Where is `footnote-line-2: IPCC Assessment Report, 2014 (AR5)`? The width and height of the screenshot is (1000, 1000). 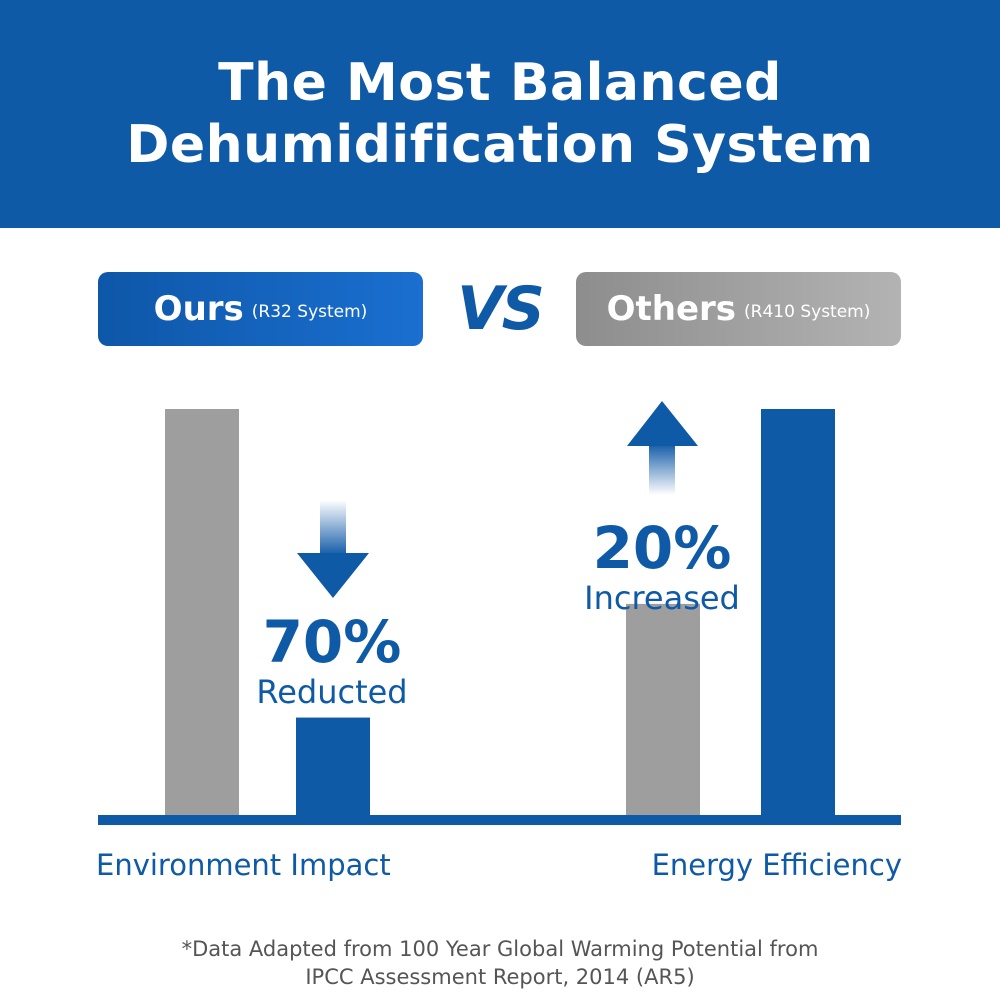 footnote-line-2: IPCC Assessment Report, 2014 (AR5) is located at coordinates (500, 977).